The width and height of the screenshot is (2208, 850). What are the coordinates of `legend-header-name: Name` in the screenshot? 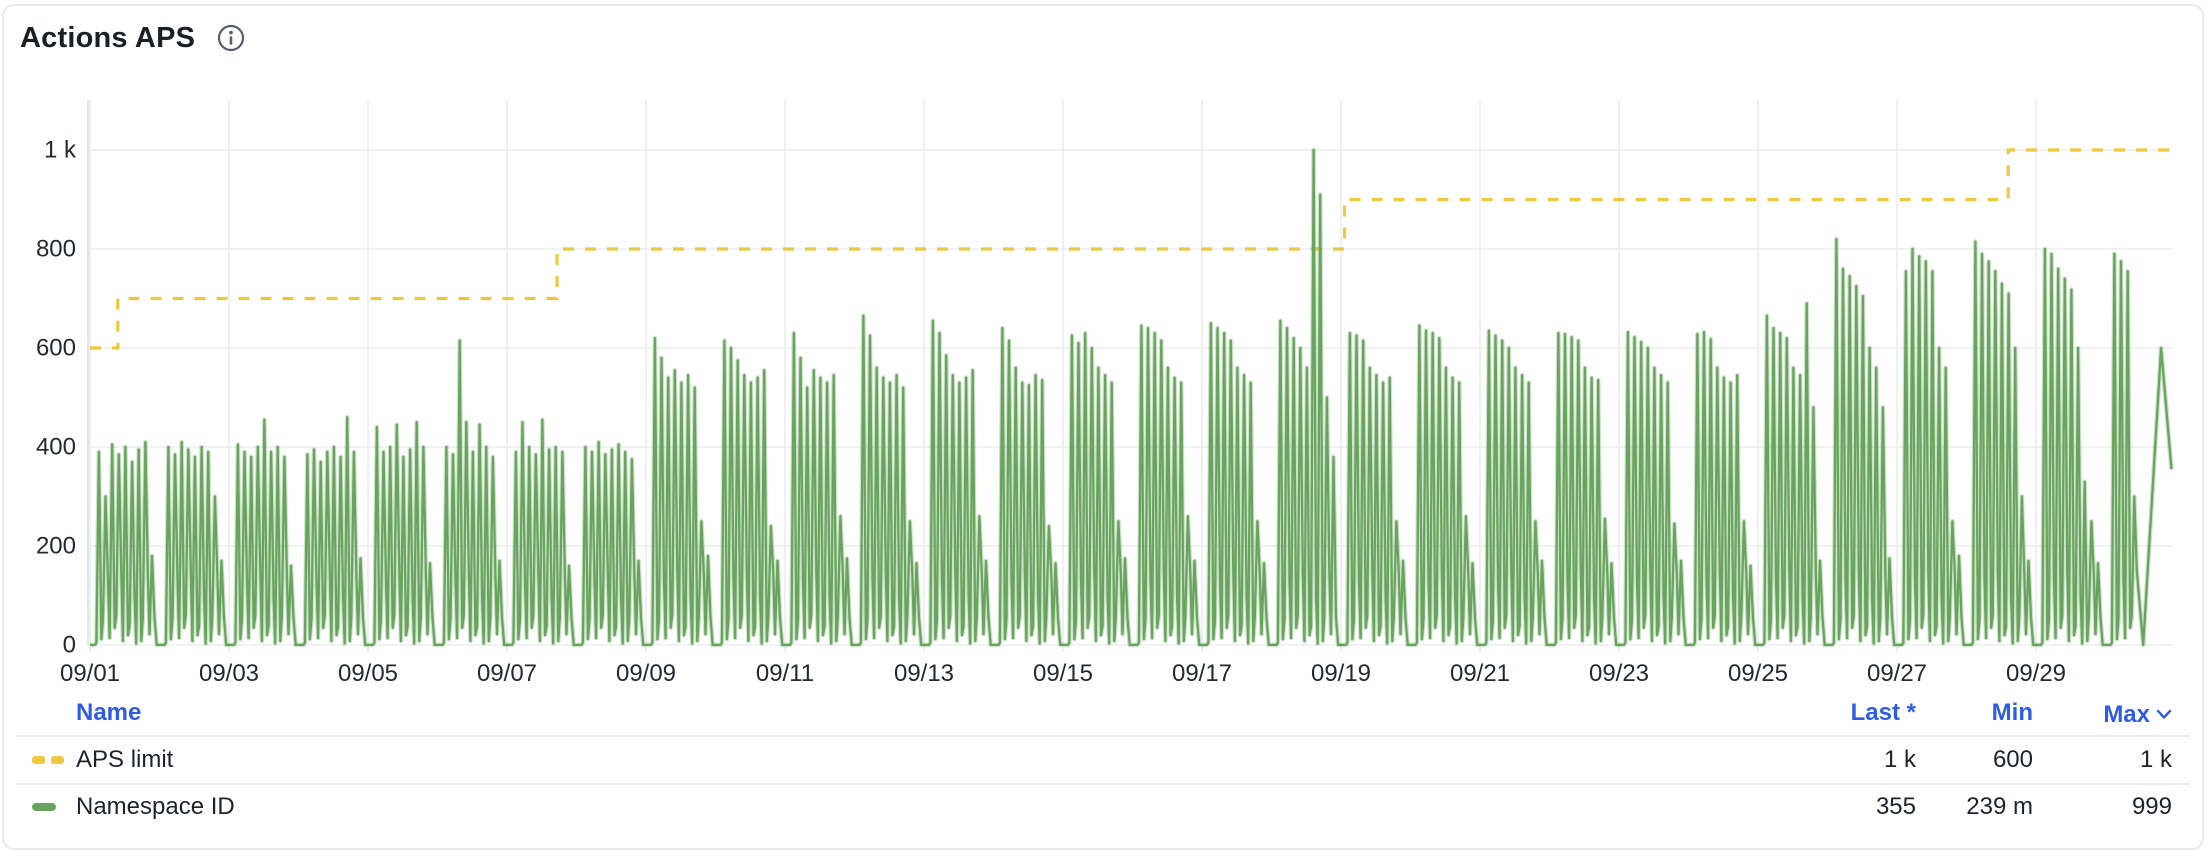 It's located at (109, 712).